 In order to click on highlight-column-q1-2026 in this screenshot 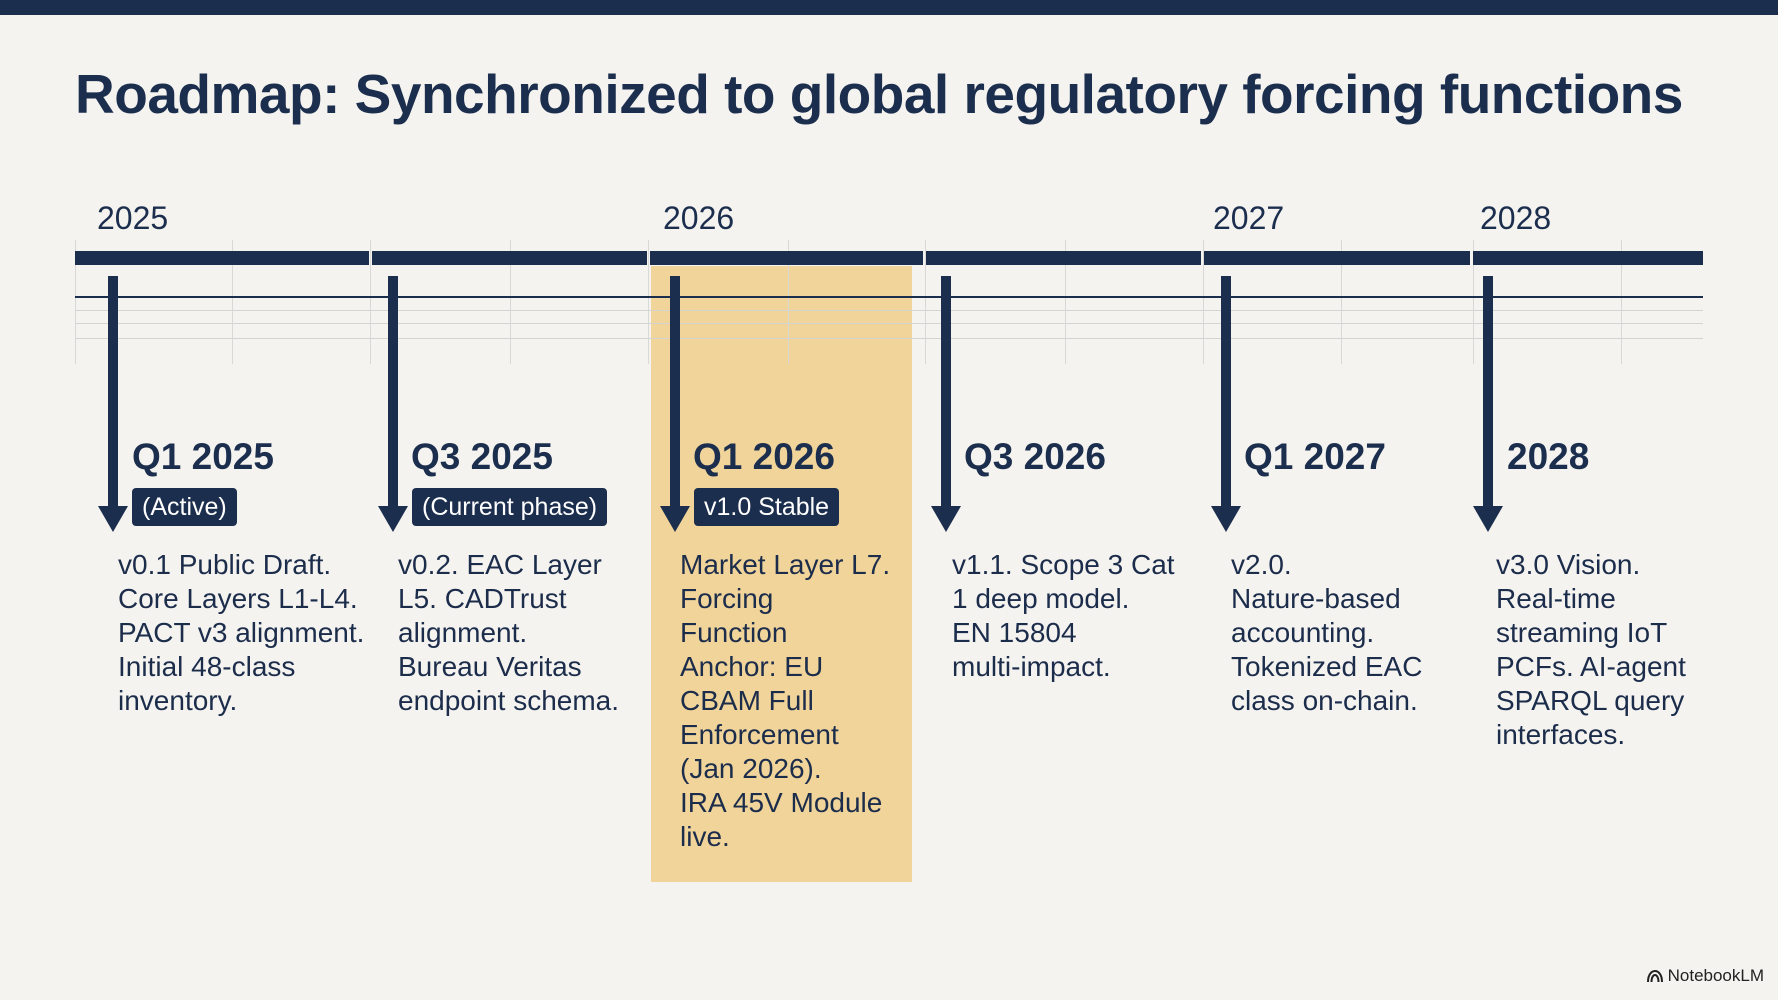, I will do `click(781, 574)`.